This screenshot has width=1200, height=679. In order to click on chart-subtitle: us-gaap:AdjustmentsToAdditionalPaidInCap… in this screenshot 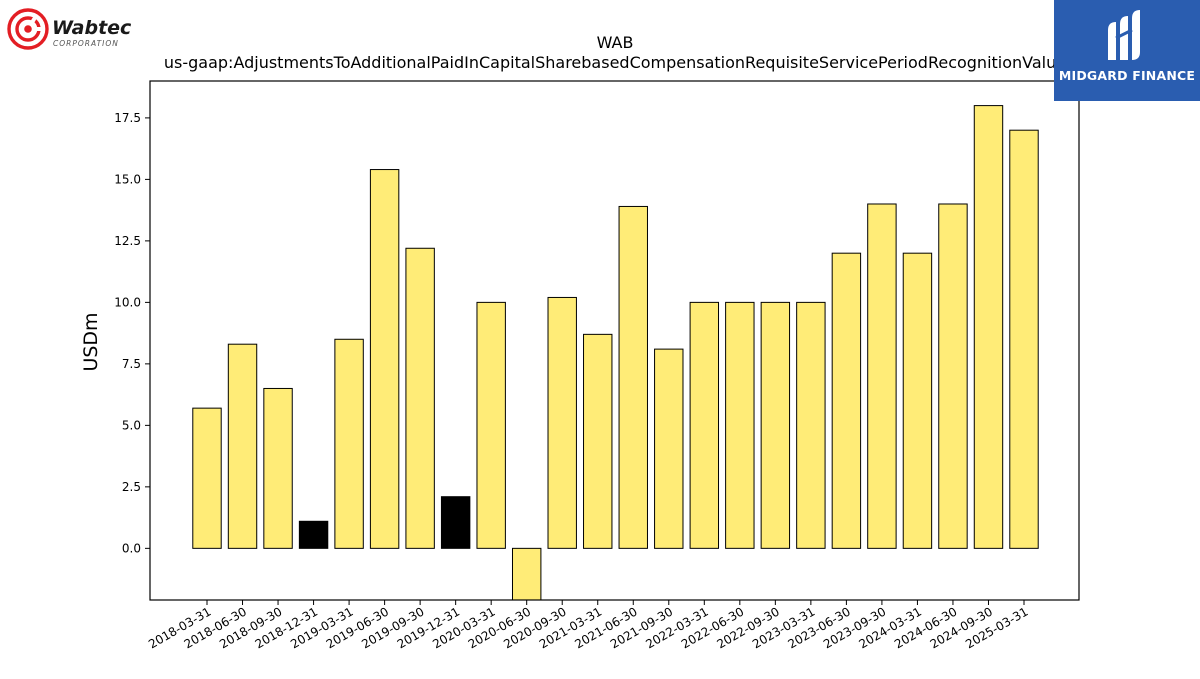, I will do `click(615, 62)`.